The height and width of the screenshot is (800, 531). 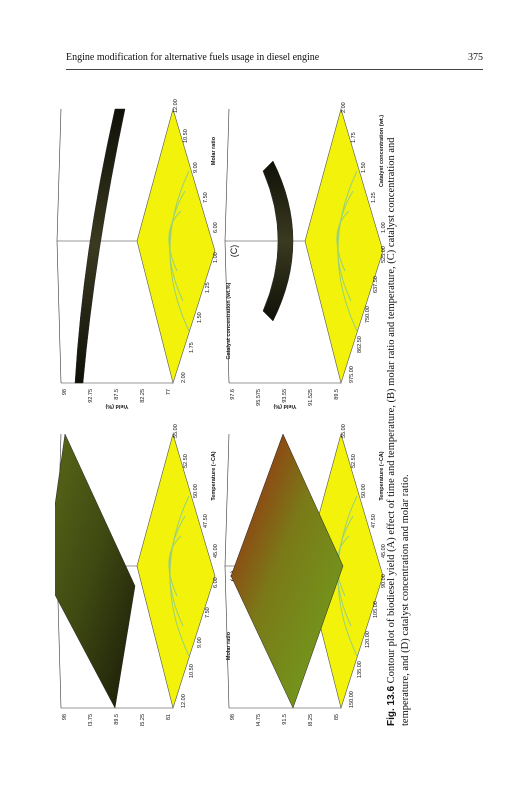 I want to click on x-tick-label: 975.00, so click(x=352, y=374).